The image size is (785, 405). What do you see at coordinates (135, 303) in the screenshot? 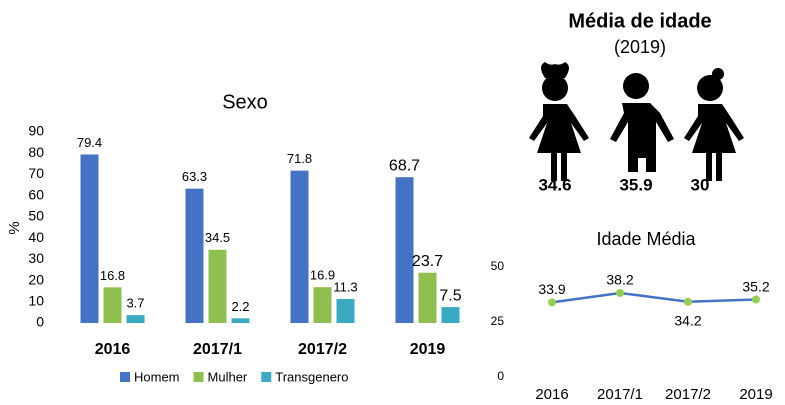
I see `data-label: 3.7` at bounding box center [135, 303].